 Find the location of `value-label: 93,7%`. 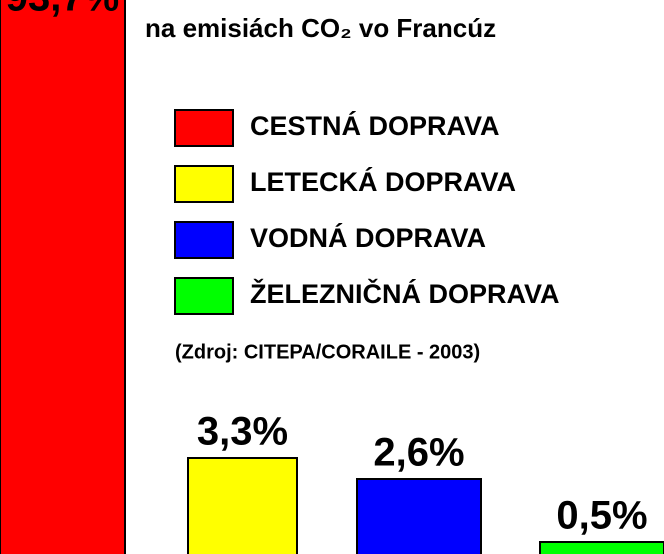

value-label: 93,7% is located at coordinates (62, 10).